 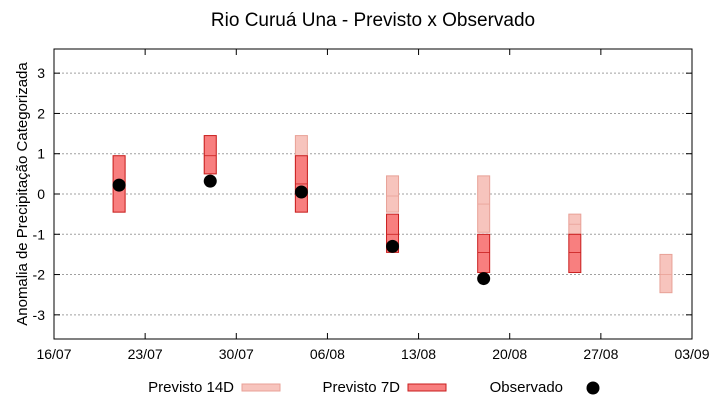 I want to click on x-tick-label: 20/08, so click(x=509, y=354).